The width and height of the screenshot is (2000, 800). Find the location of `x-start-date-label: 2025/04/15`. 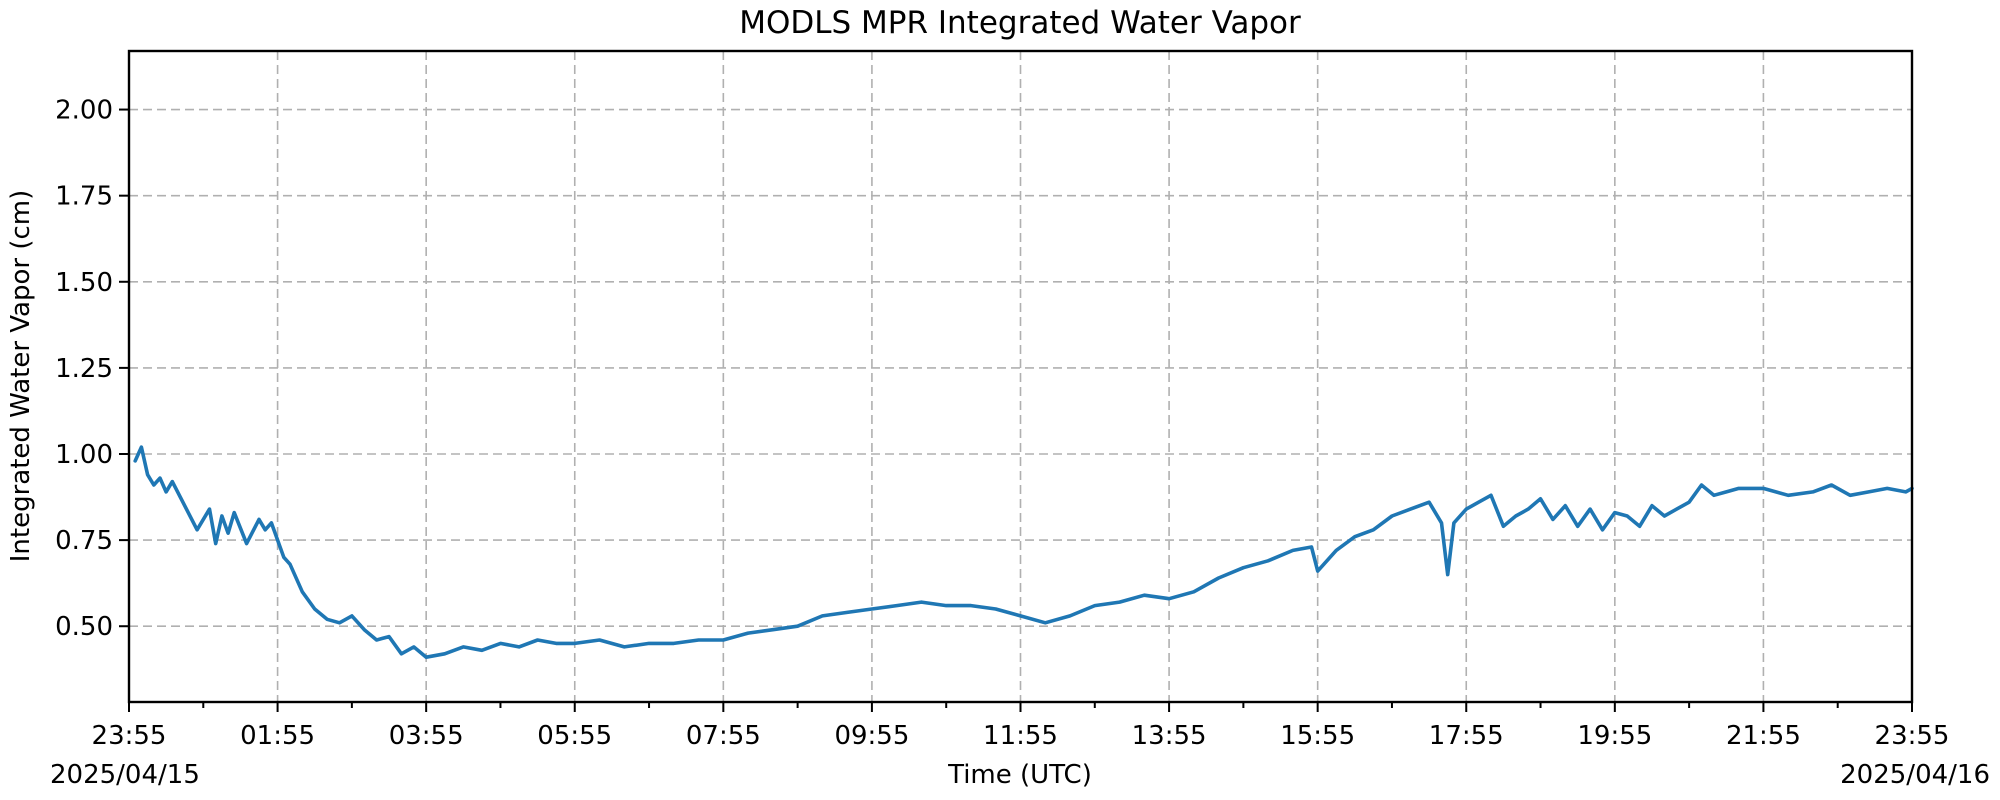

x-start-date-label: 2025/04/15 is located at coordinates (125, 775).